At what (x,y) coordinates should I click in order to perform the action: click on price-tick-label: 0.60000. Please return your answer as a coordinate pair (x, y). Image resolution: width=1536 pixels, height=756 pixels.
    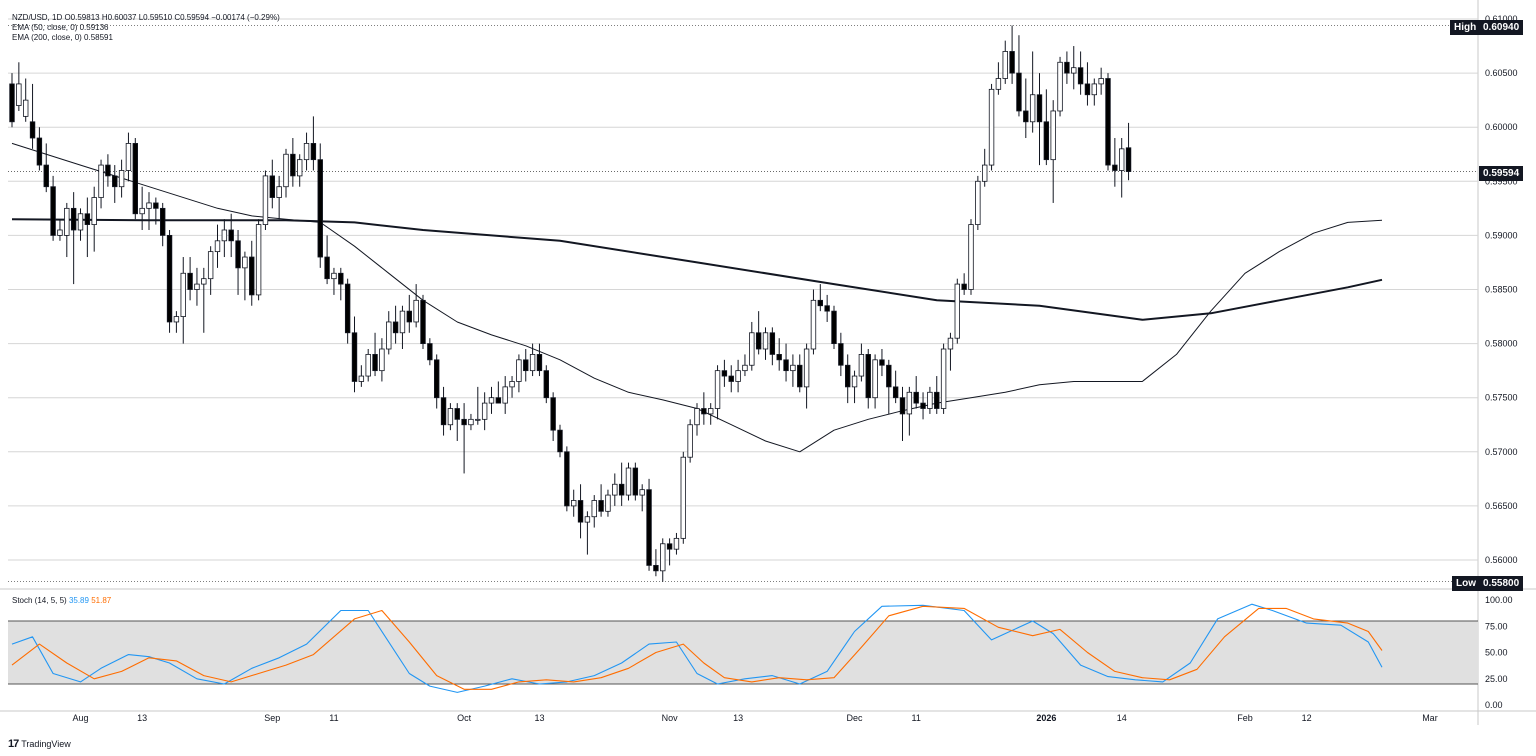
    Looking at the image, I should click on (1501, 127).